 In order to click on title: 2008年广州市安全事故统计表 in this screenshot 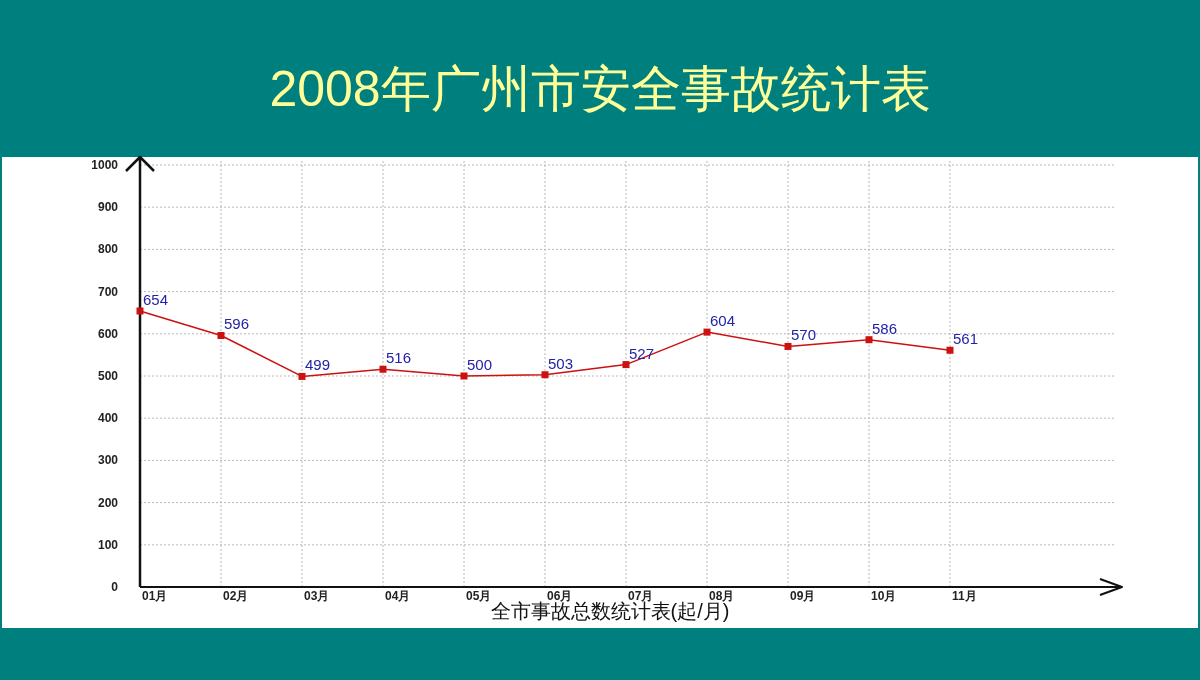, I will do `click(600, 89)`.